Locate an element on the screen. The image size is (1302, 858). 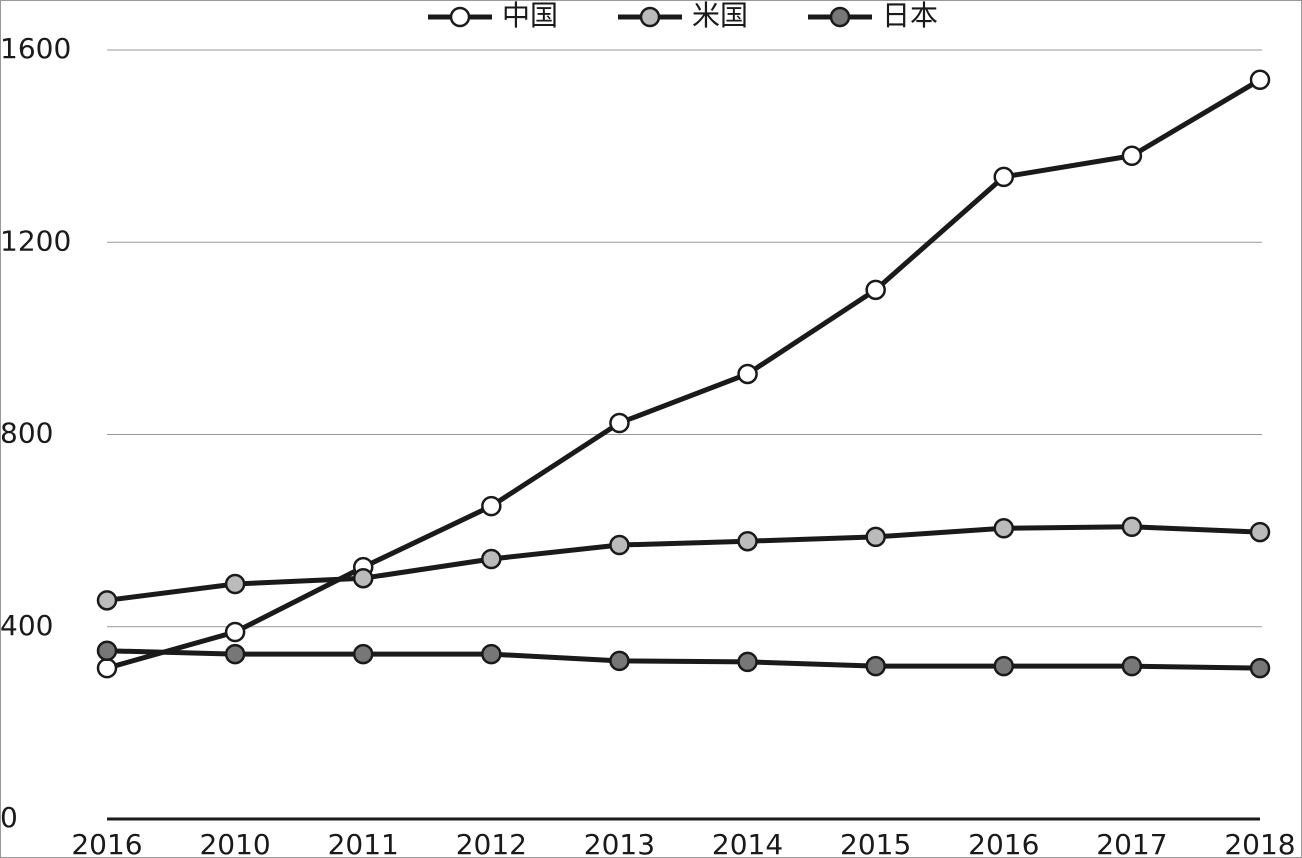
x-tick-label: 2015 is located at coordinates (875, 843).